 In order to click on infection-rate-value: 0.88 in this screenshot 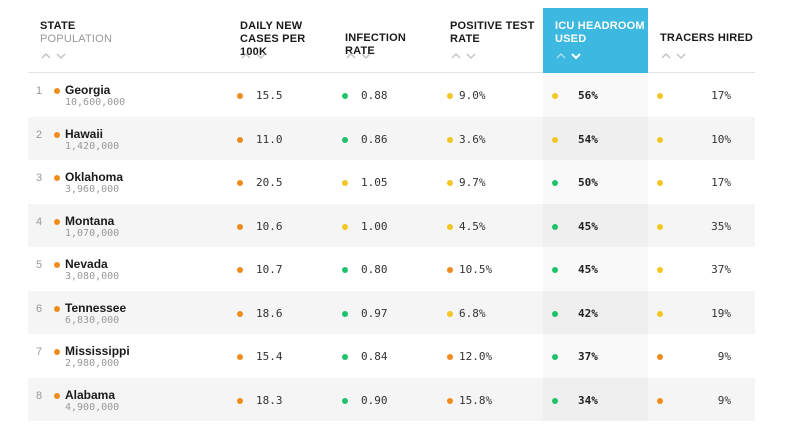, I will do `click(374, 95)`.